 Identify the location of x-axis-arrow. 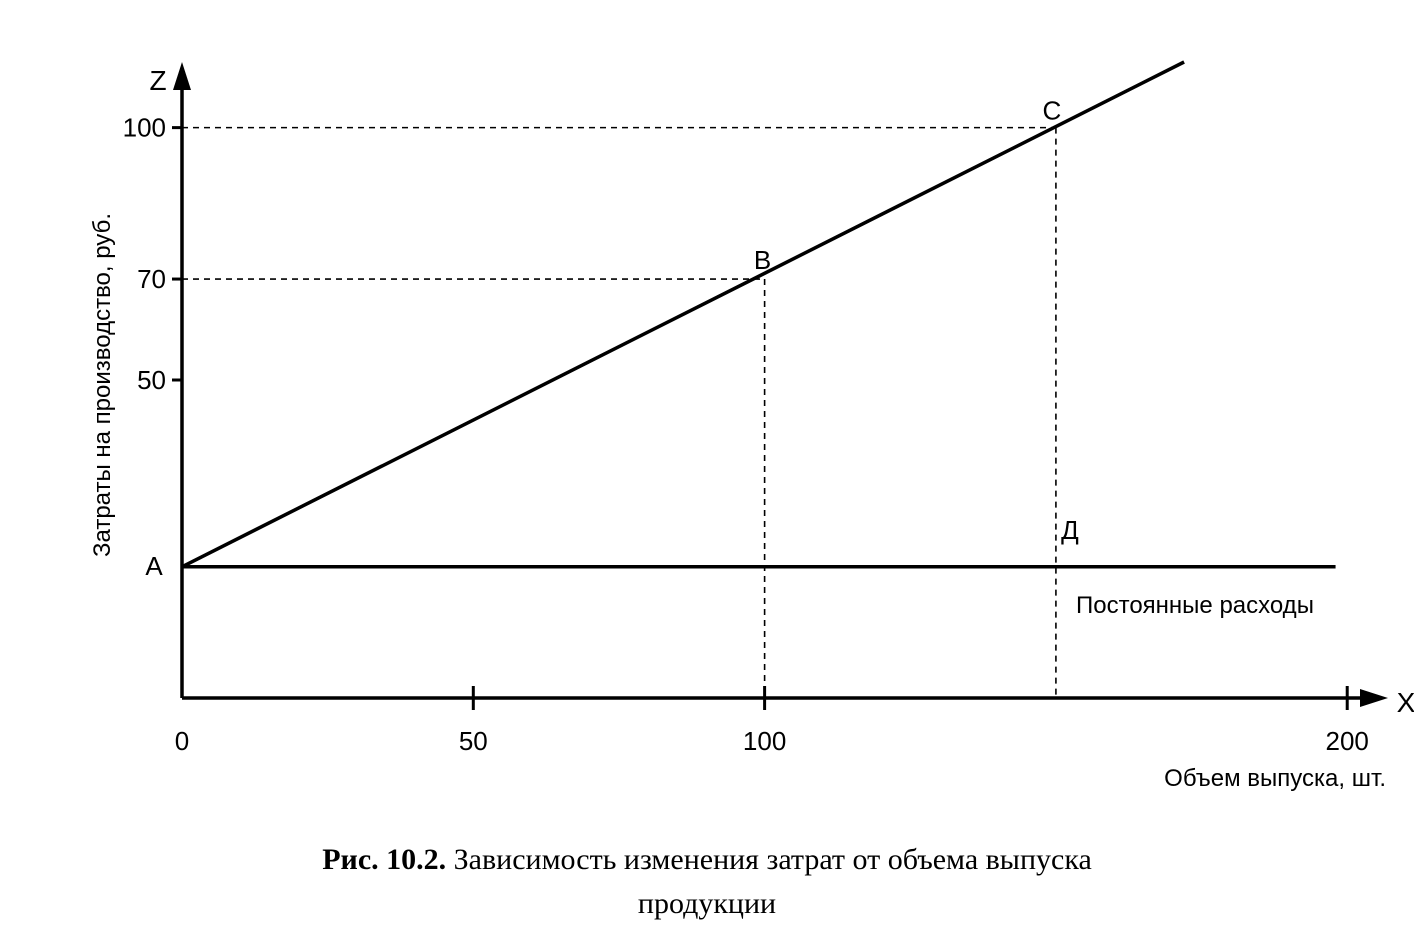
(1374, 698).